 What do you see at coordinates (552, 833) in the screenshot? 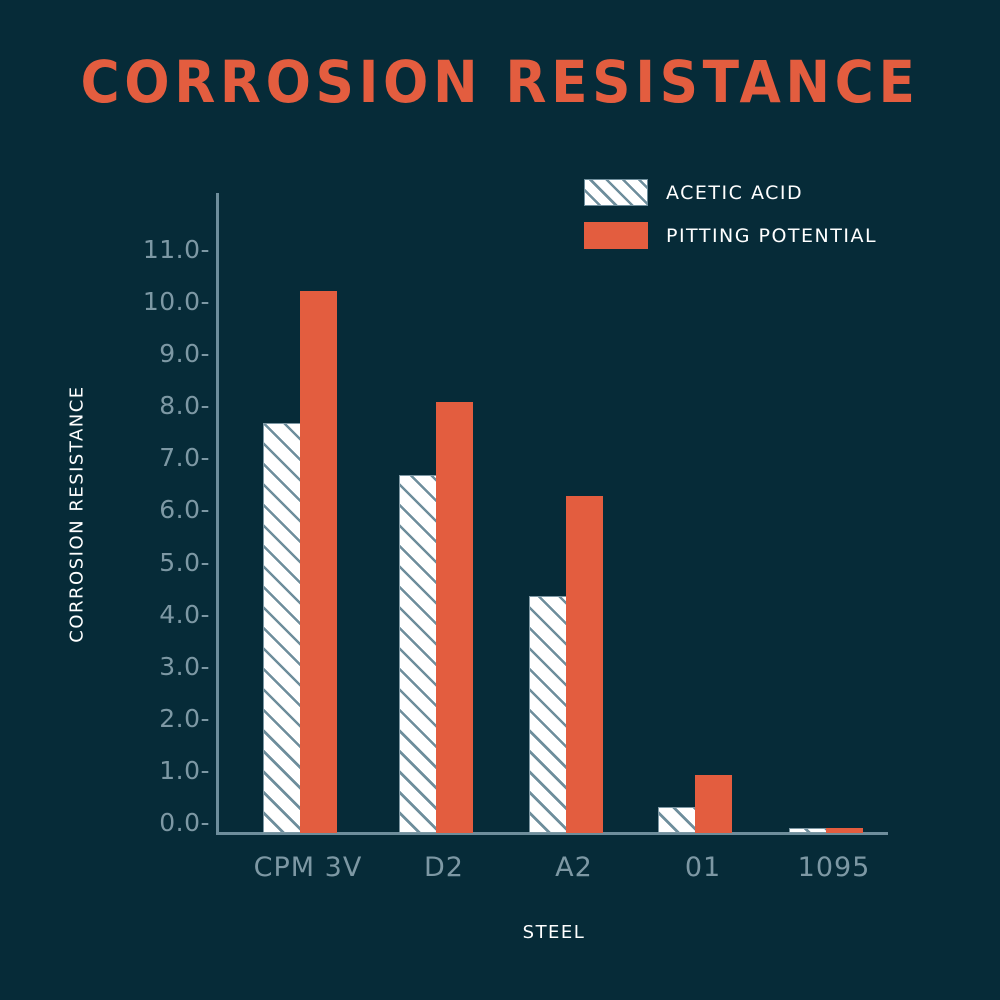
I see `x-axis-line` at bounding box center [552, 833].